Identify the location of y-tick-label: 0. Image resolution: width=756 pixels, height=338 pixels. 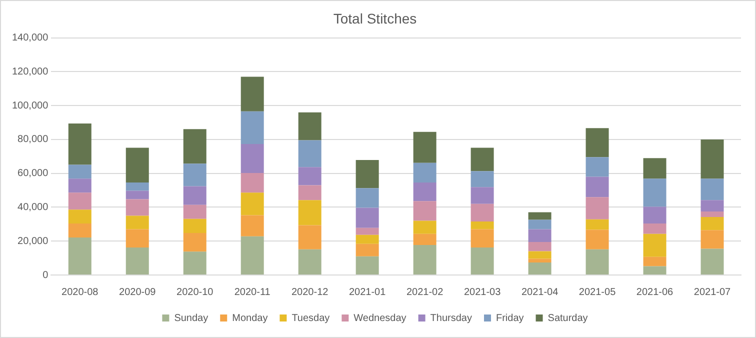
(45, 275).